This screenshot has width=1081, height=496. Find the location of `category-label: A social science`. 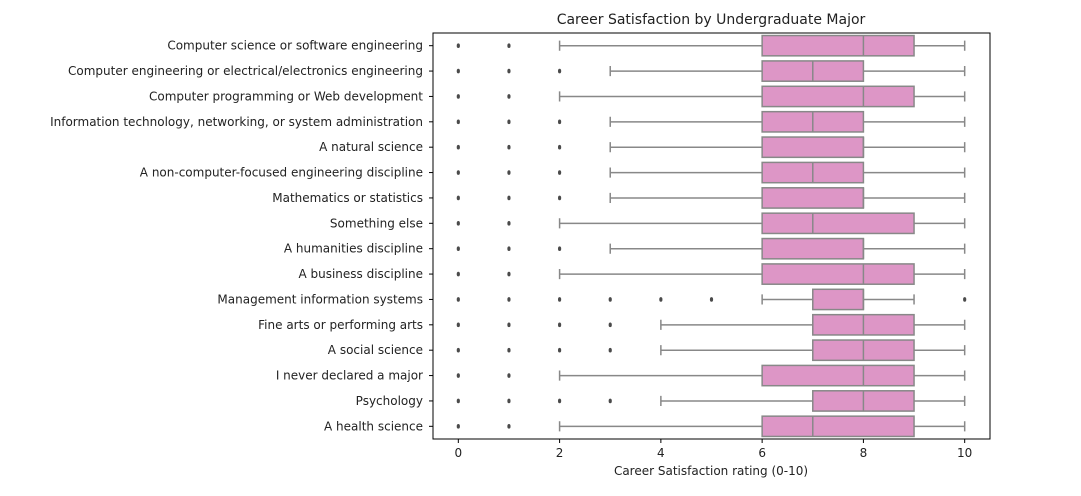

category-label: A social science is located at coordinates (375, 350).